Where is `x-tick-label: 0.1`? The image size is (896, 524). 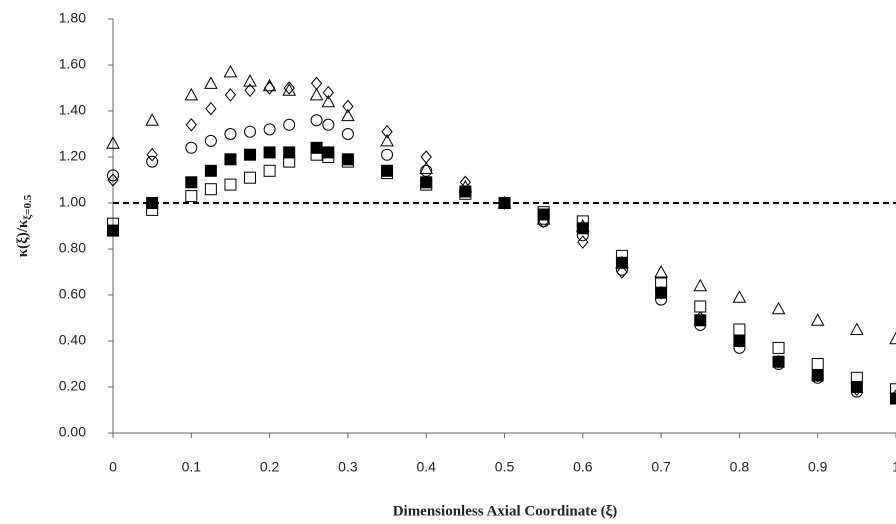
x-tick-label: 0.1 is located at coordinates (192, 467).